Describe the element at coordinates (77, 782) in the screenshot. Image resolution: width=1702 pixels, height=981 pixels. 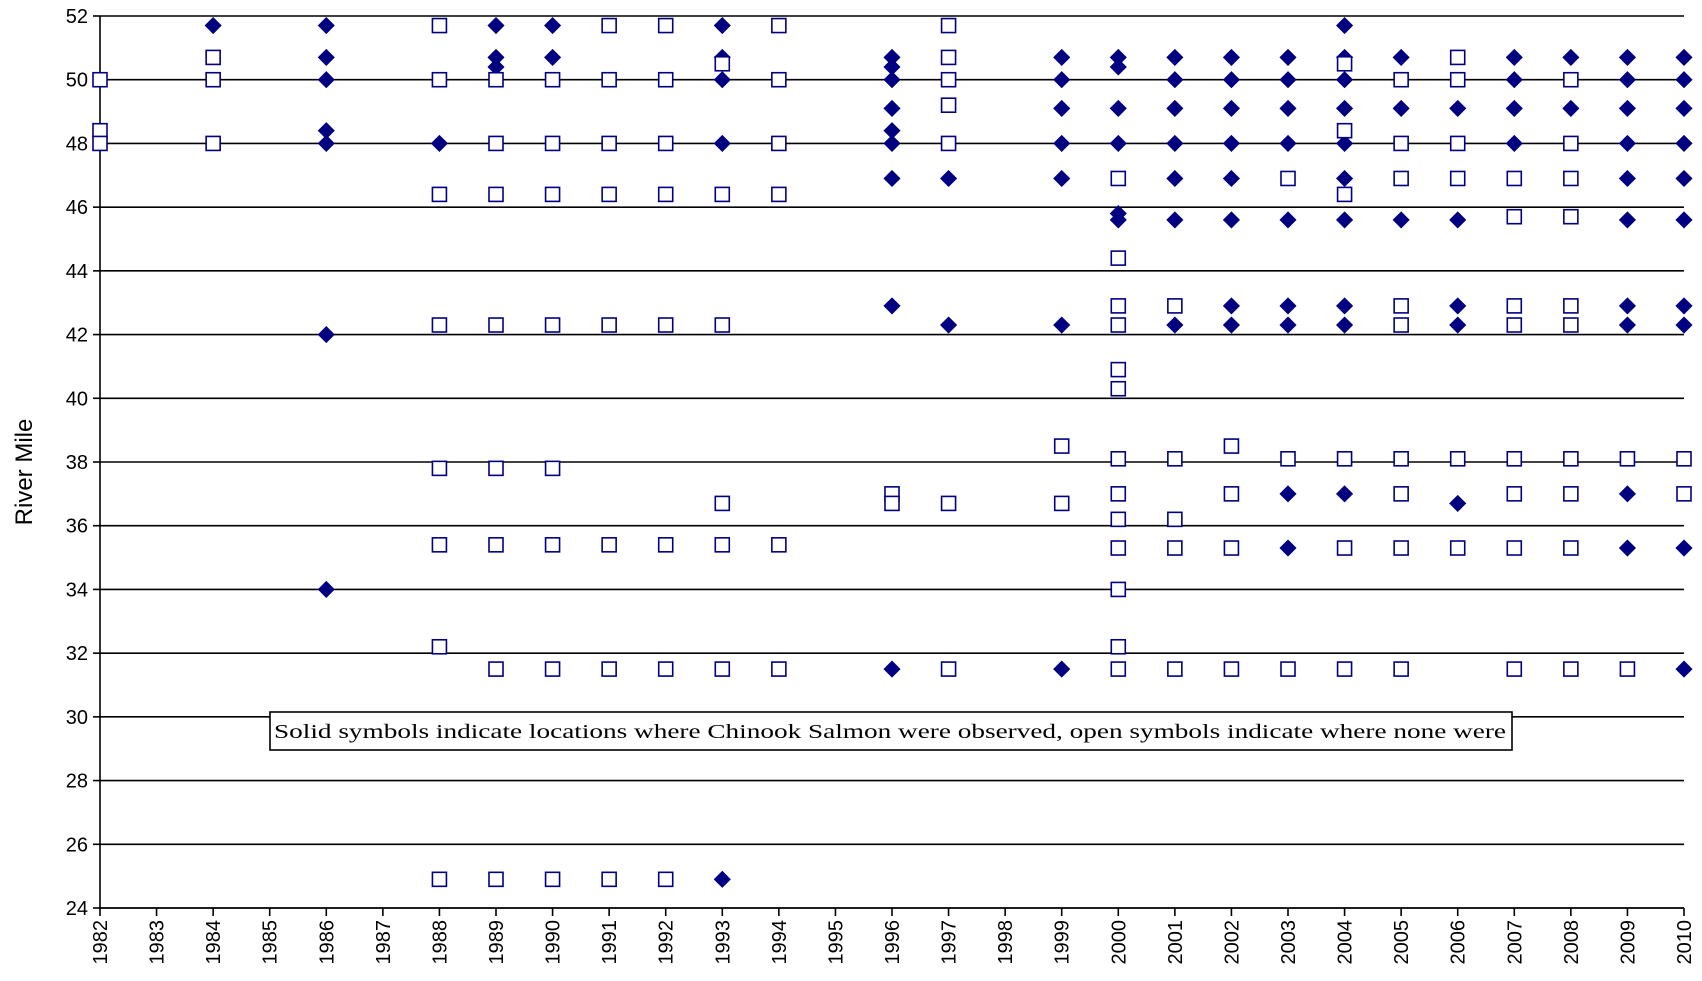
I see `y-tick-label-28: 28` at that location.